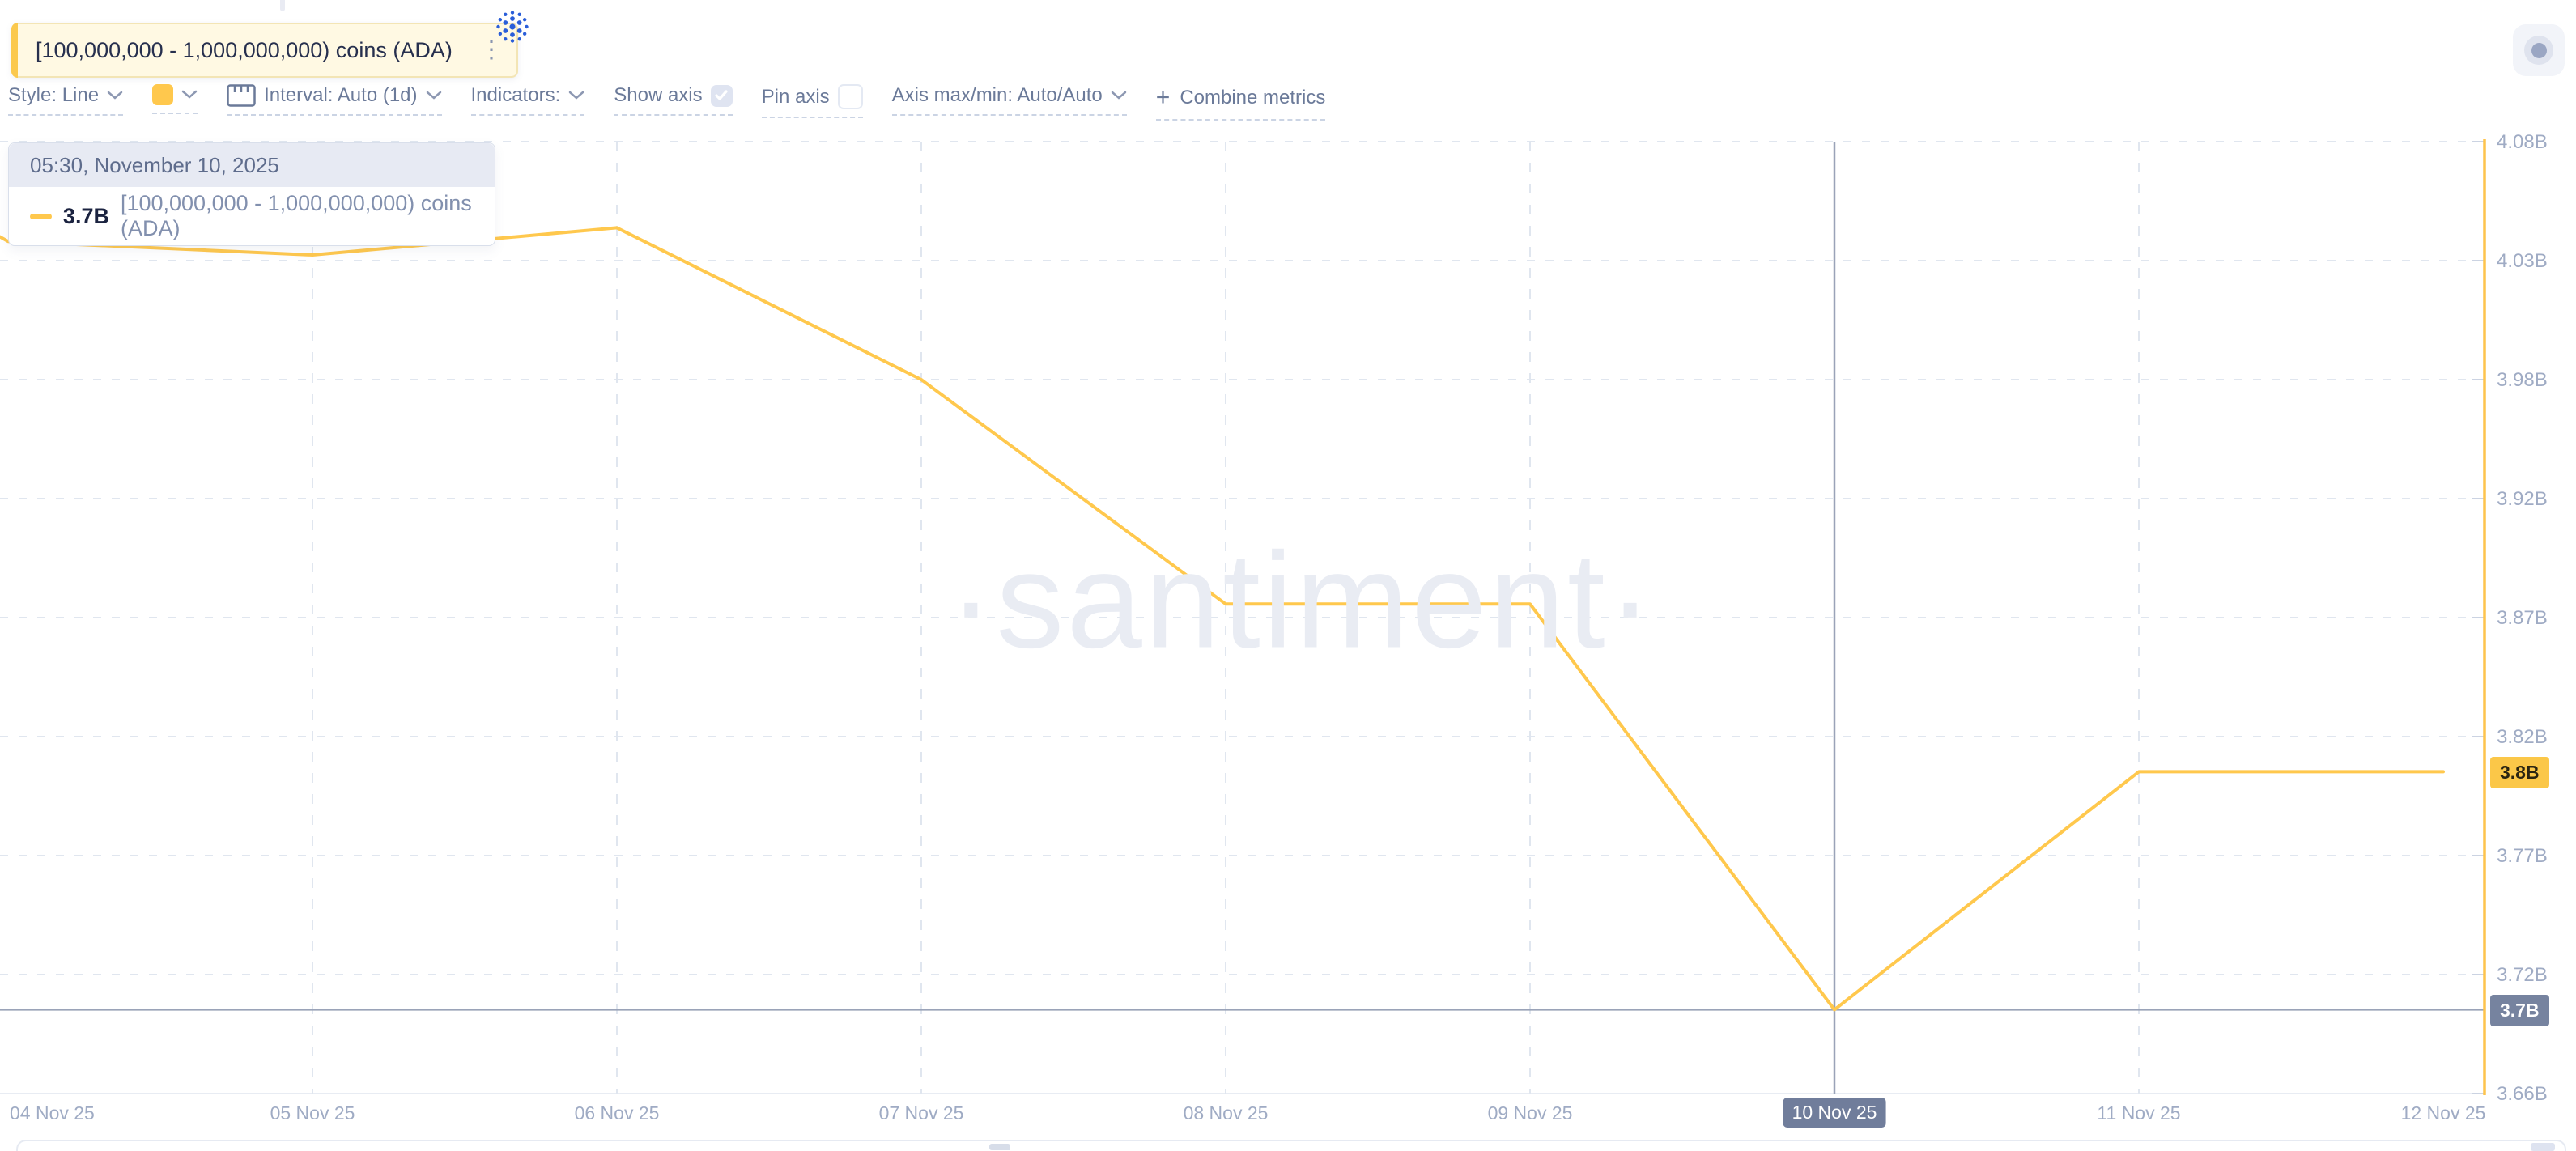 The height and width of the screenshot is (1151, 2576). What do you see at coordinates (2519, 1011) in the screenshot?
I see `crosshair-value-badge: 3.7B` at bounding box center [2519, 1011].